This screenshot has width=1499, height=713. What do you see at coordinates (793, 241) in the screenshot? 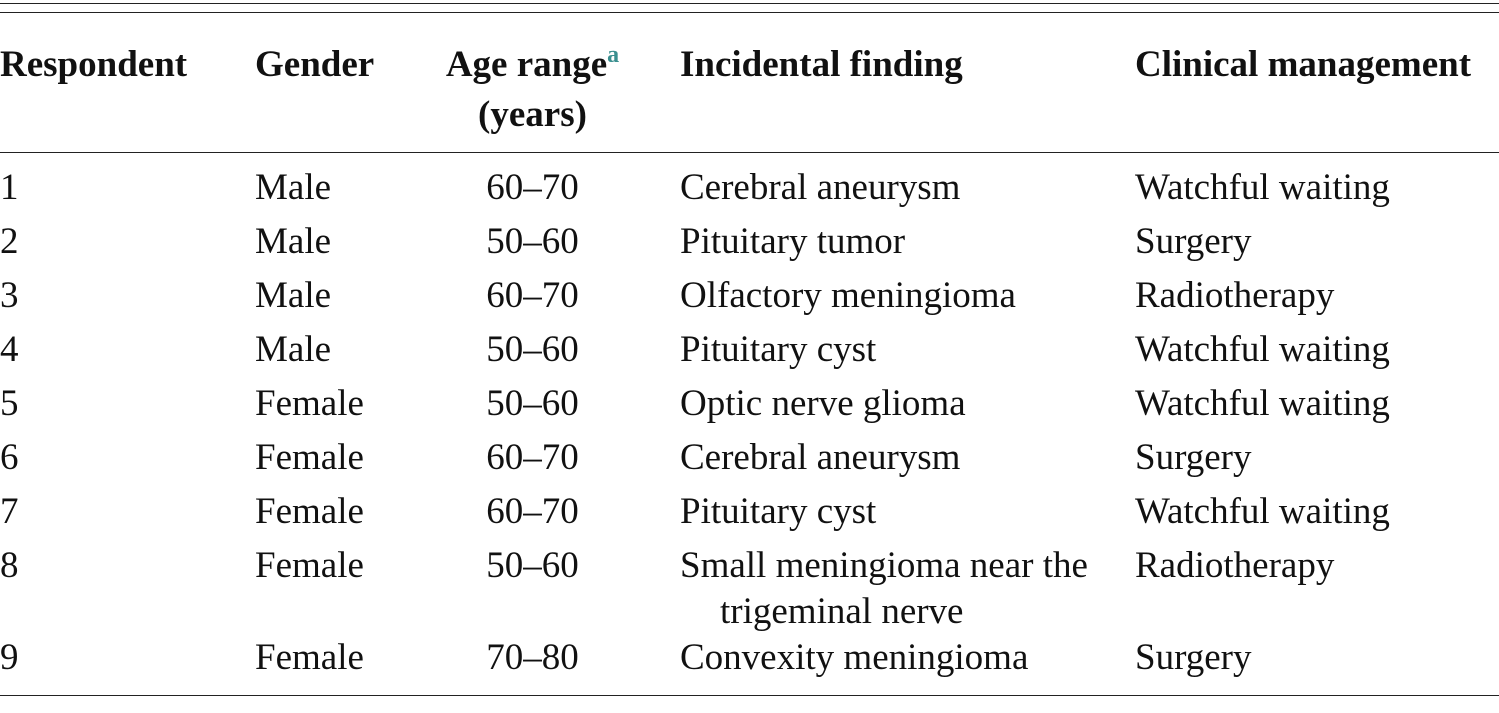
I see `cell-text: Pituitary tumor` at bounding box center [793, 241].